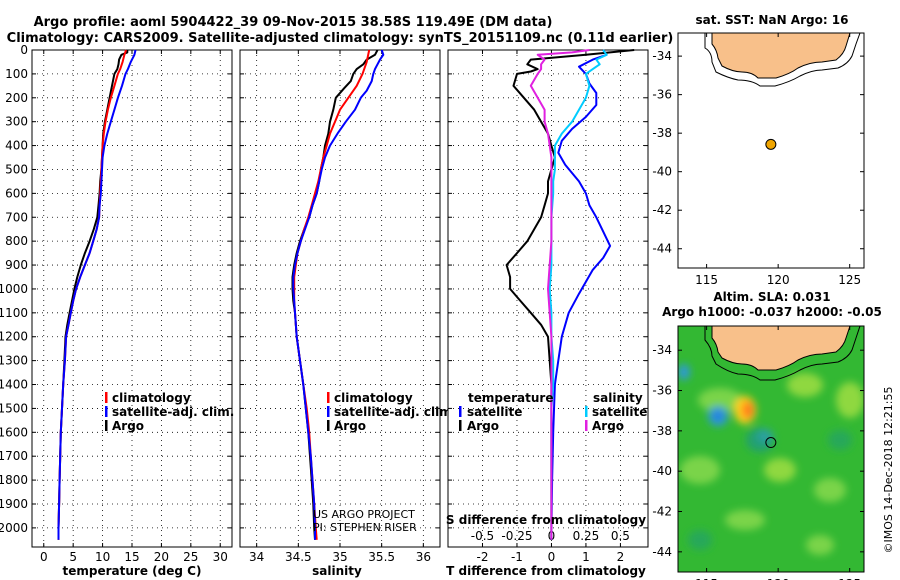  I want to click on salinity-difference-label: S difference from climatology, so click(546, 520).